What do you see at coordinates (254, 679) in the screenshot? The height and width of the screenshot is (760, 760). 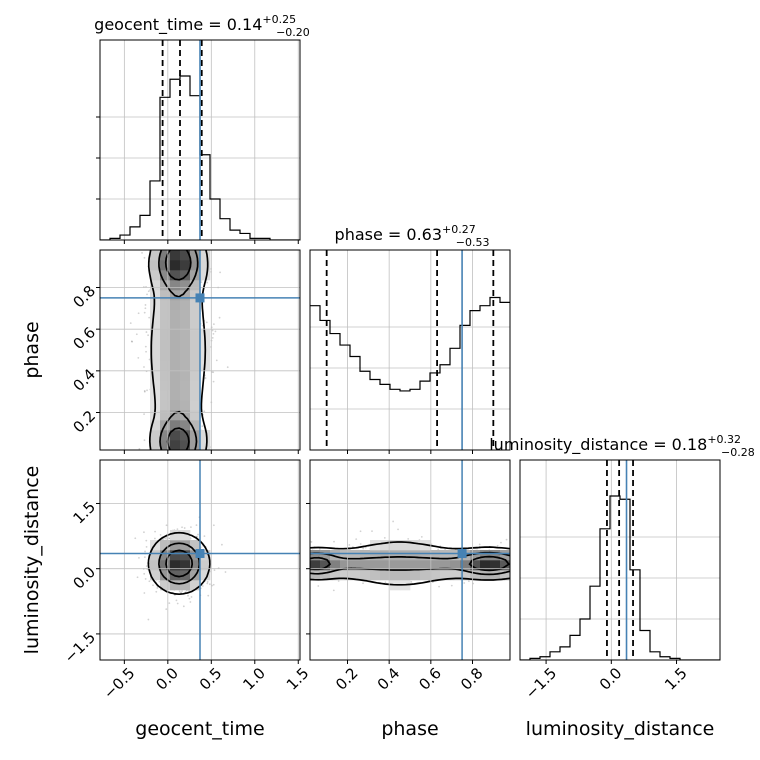 I see `x-tick-label: 1.0` at bounding box center [254, 679].